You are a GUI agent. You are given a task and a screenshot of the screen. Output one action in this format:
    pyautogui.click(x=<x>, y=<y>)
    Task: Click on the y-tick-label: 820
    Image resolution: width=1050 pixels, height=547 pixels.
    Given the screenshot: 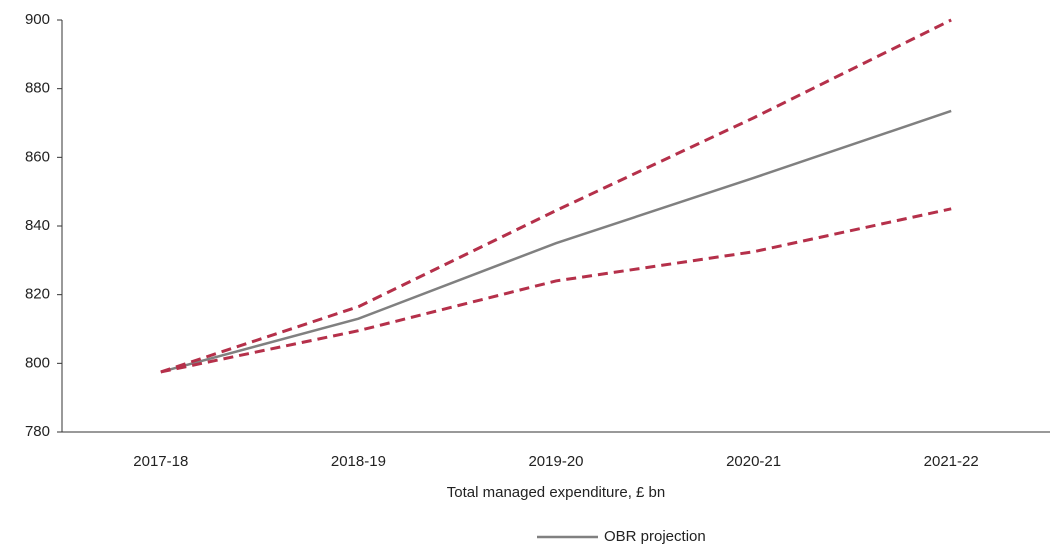 What is the action you would take?
    pyautogui.click(x=37, y=294)
    